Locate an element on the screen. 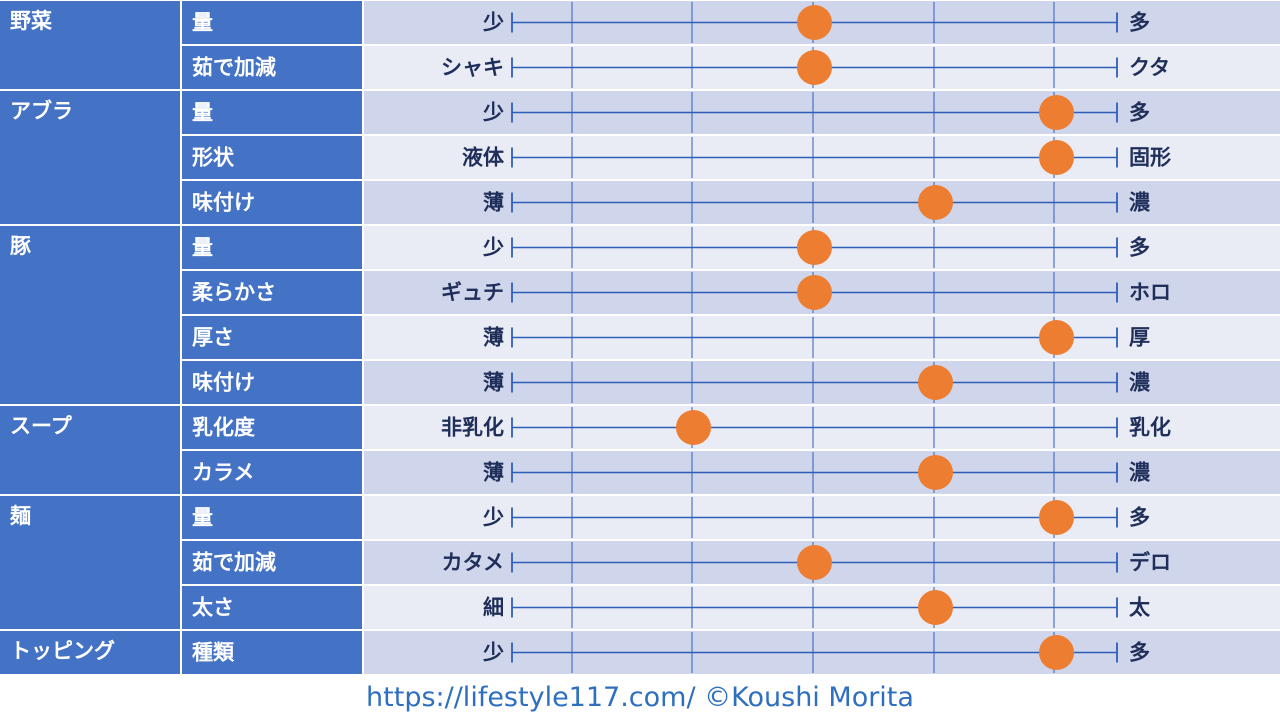 This screenshot has height=720, width=1280. row-label: 乳化度 is located at coordinates (223, 428).